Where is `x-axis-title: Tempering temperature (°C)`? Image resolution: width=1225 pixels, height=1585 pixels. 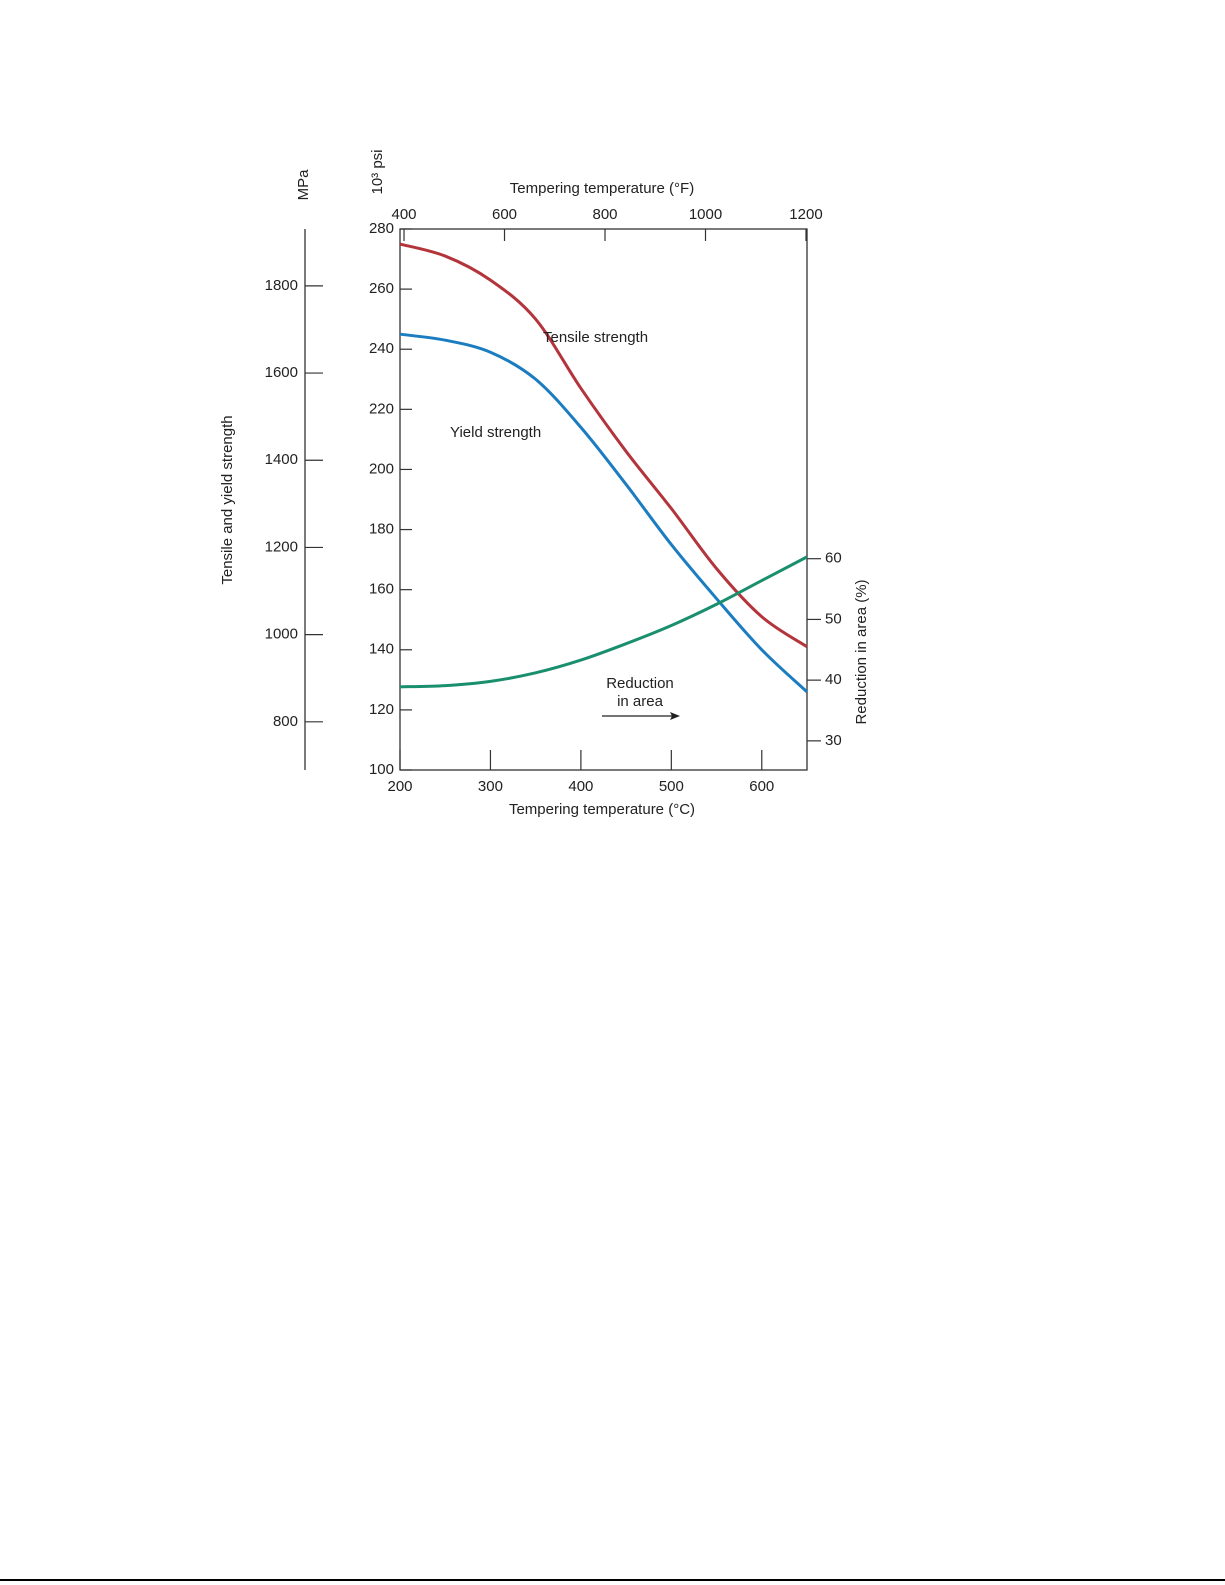 x-axis-title: Tempering temperature (°C) is located at coordinates (602, 809).